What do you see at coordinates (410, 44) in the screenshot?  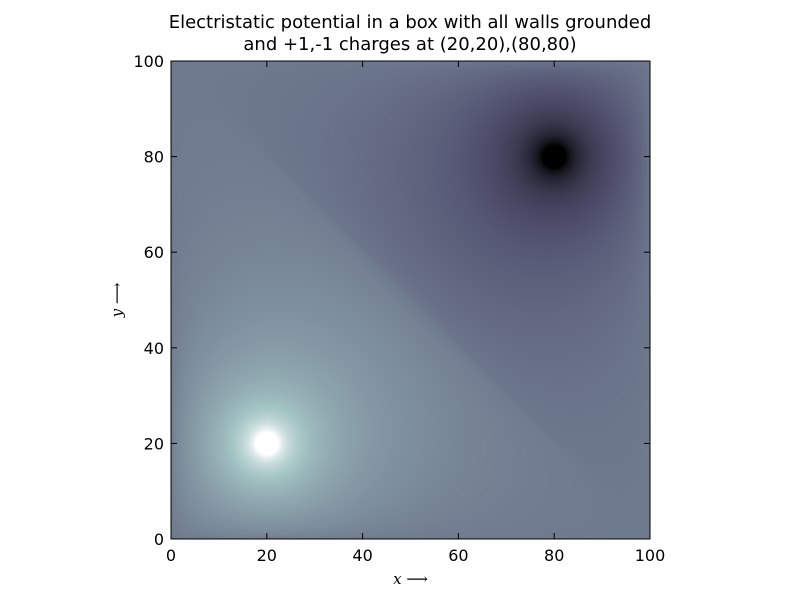 I see `chart-title-line-2: and +1,-1 charges at (20,20),(80,80)` at bounding box center [410, 44].